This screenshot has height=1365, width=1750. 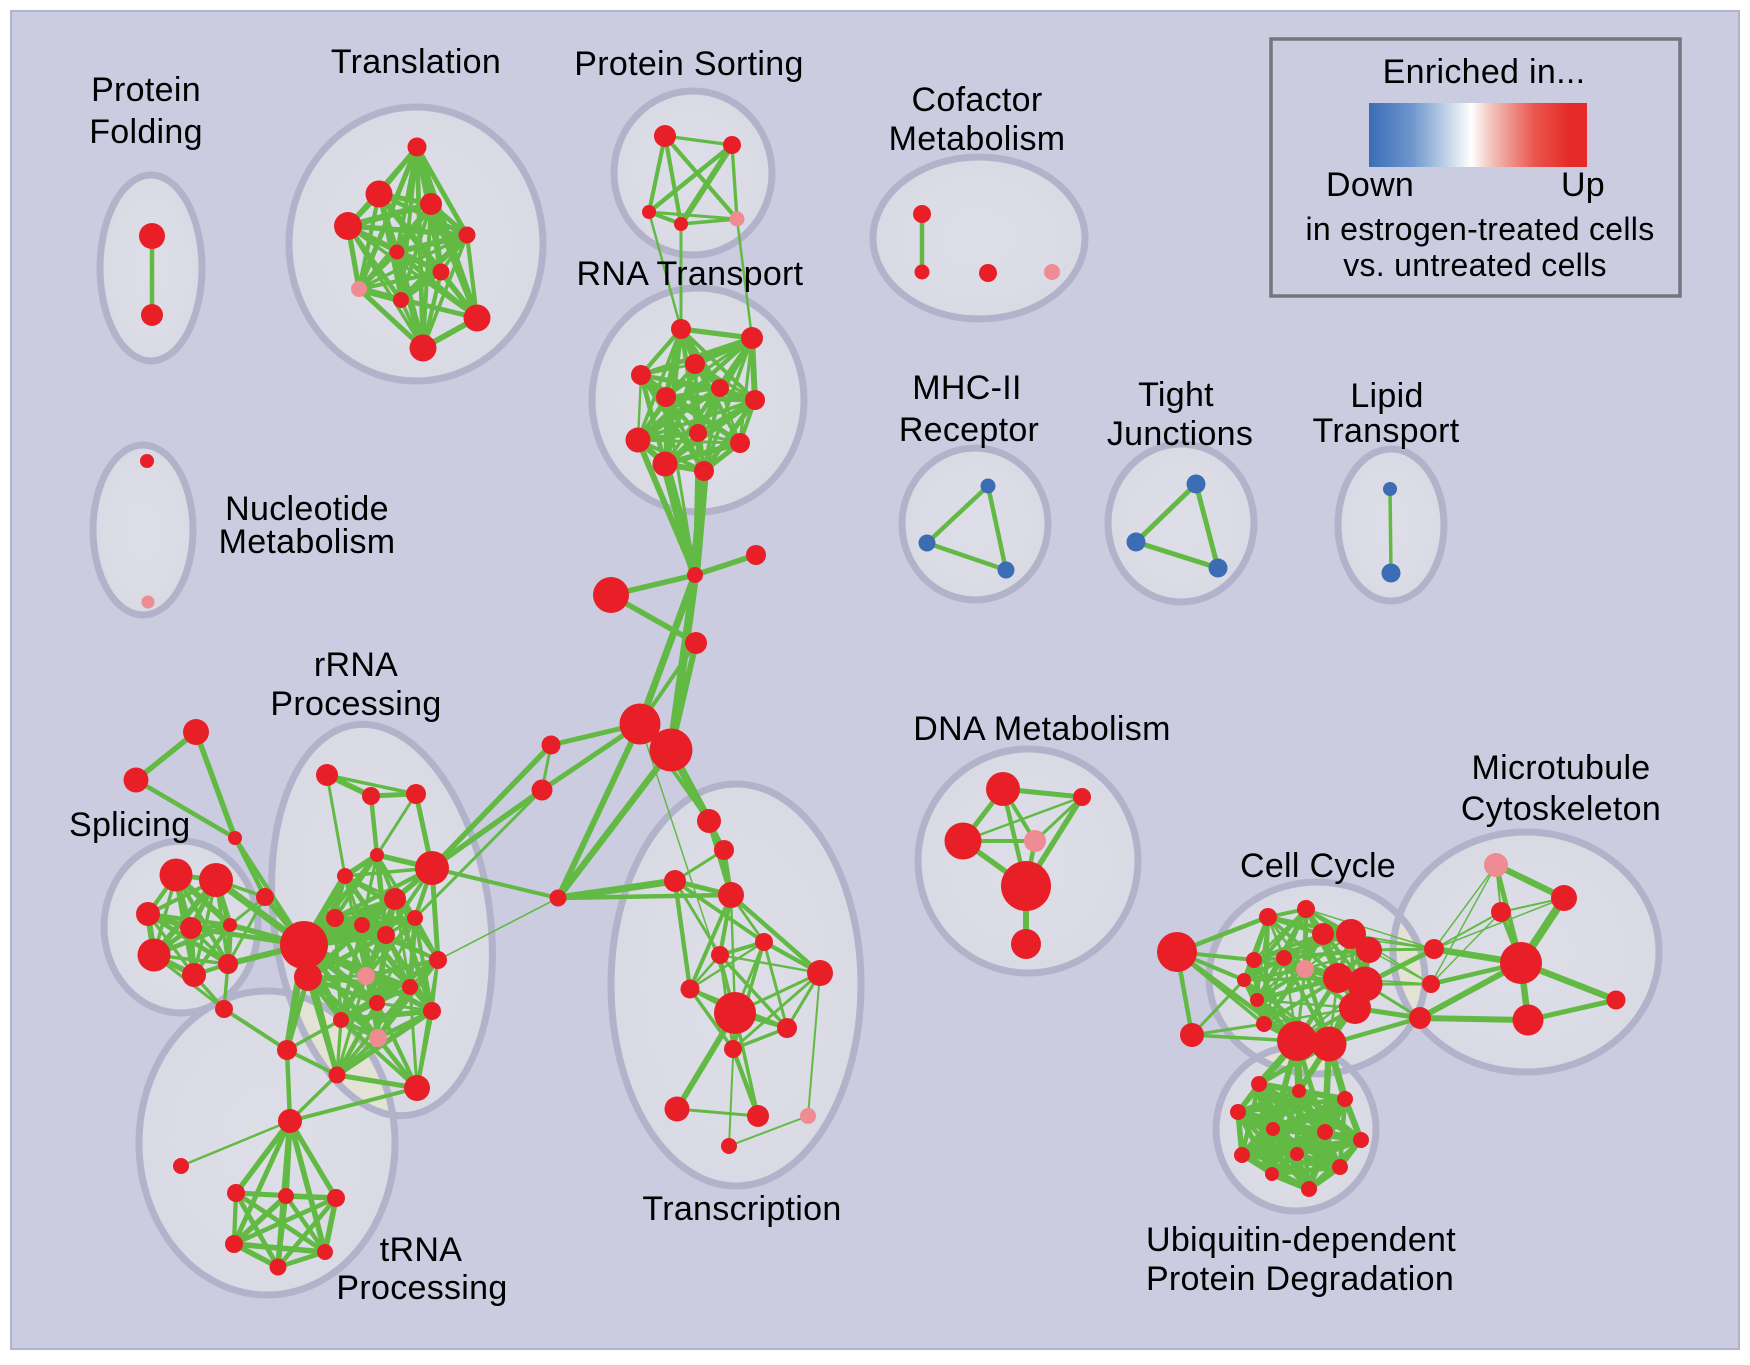 I want to click on svg-text: Splicing, so click(x=129, y=825).